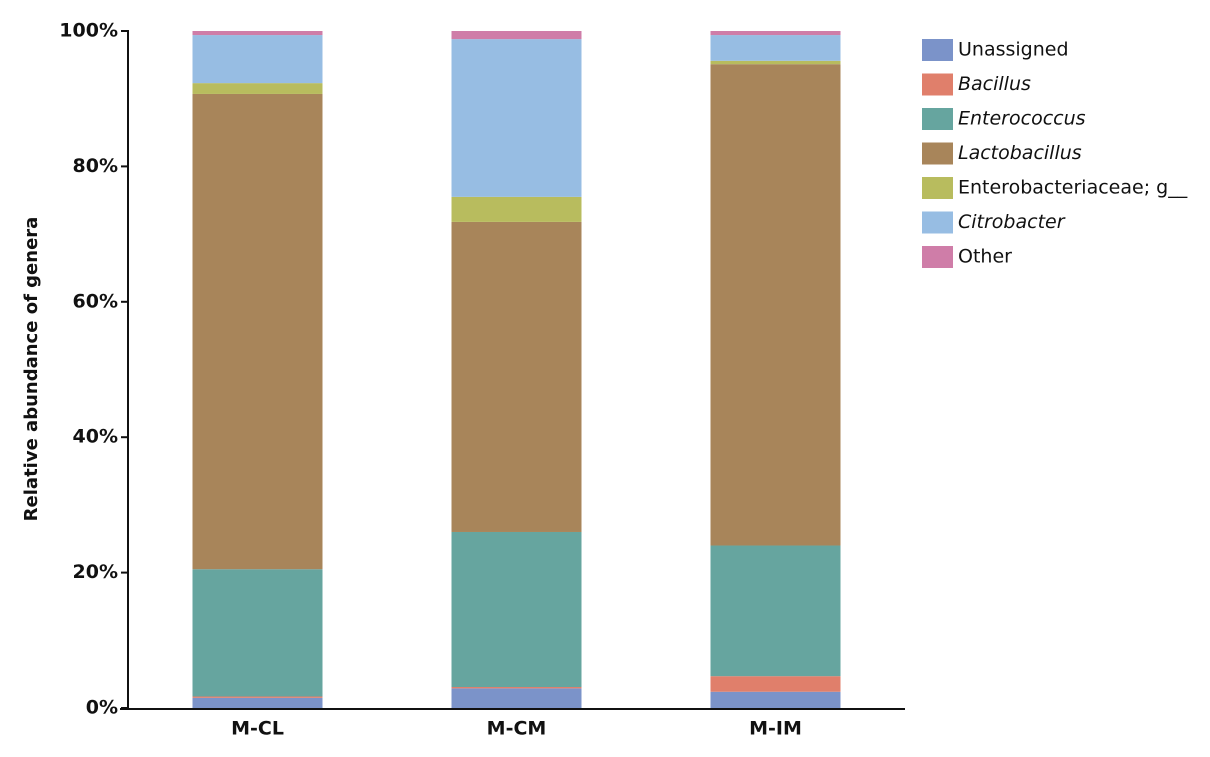 The height and width of the screenshot is (757, 1210). What do you see at coordinates (31, 369) in the screenshot?
I see `y-axis-title: Relative abundance of genera` at bounding box center [31, 369].